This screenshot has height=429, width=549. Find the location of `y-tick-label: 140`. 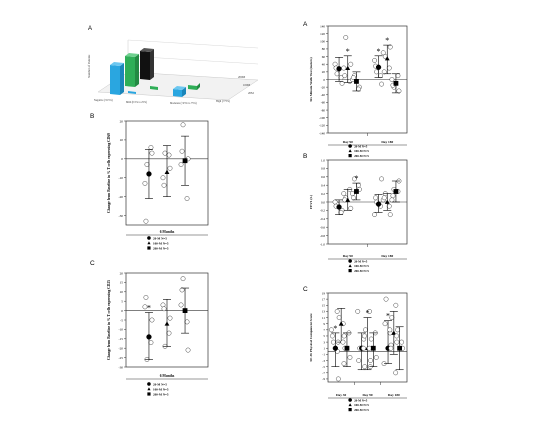

y-tick-label: 140 is located at coordinates (322, 26).